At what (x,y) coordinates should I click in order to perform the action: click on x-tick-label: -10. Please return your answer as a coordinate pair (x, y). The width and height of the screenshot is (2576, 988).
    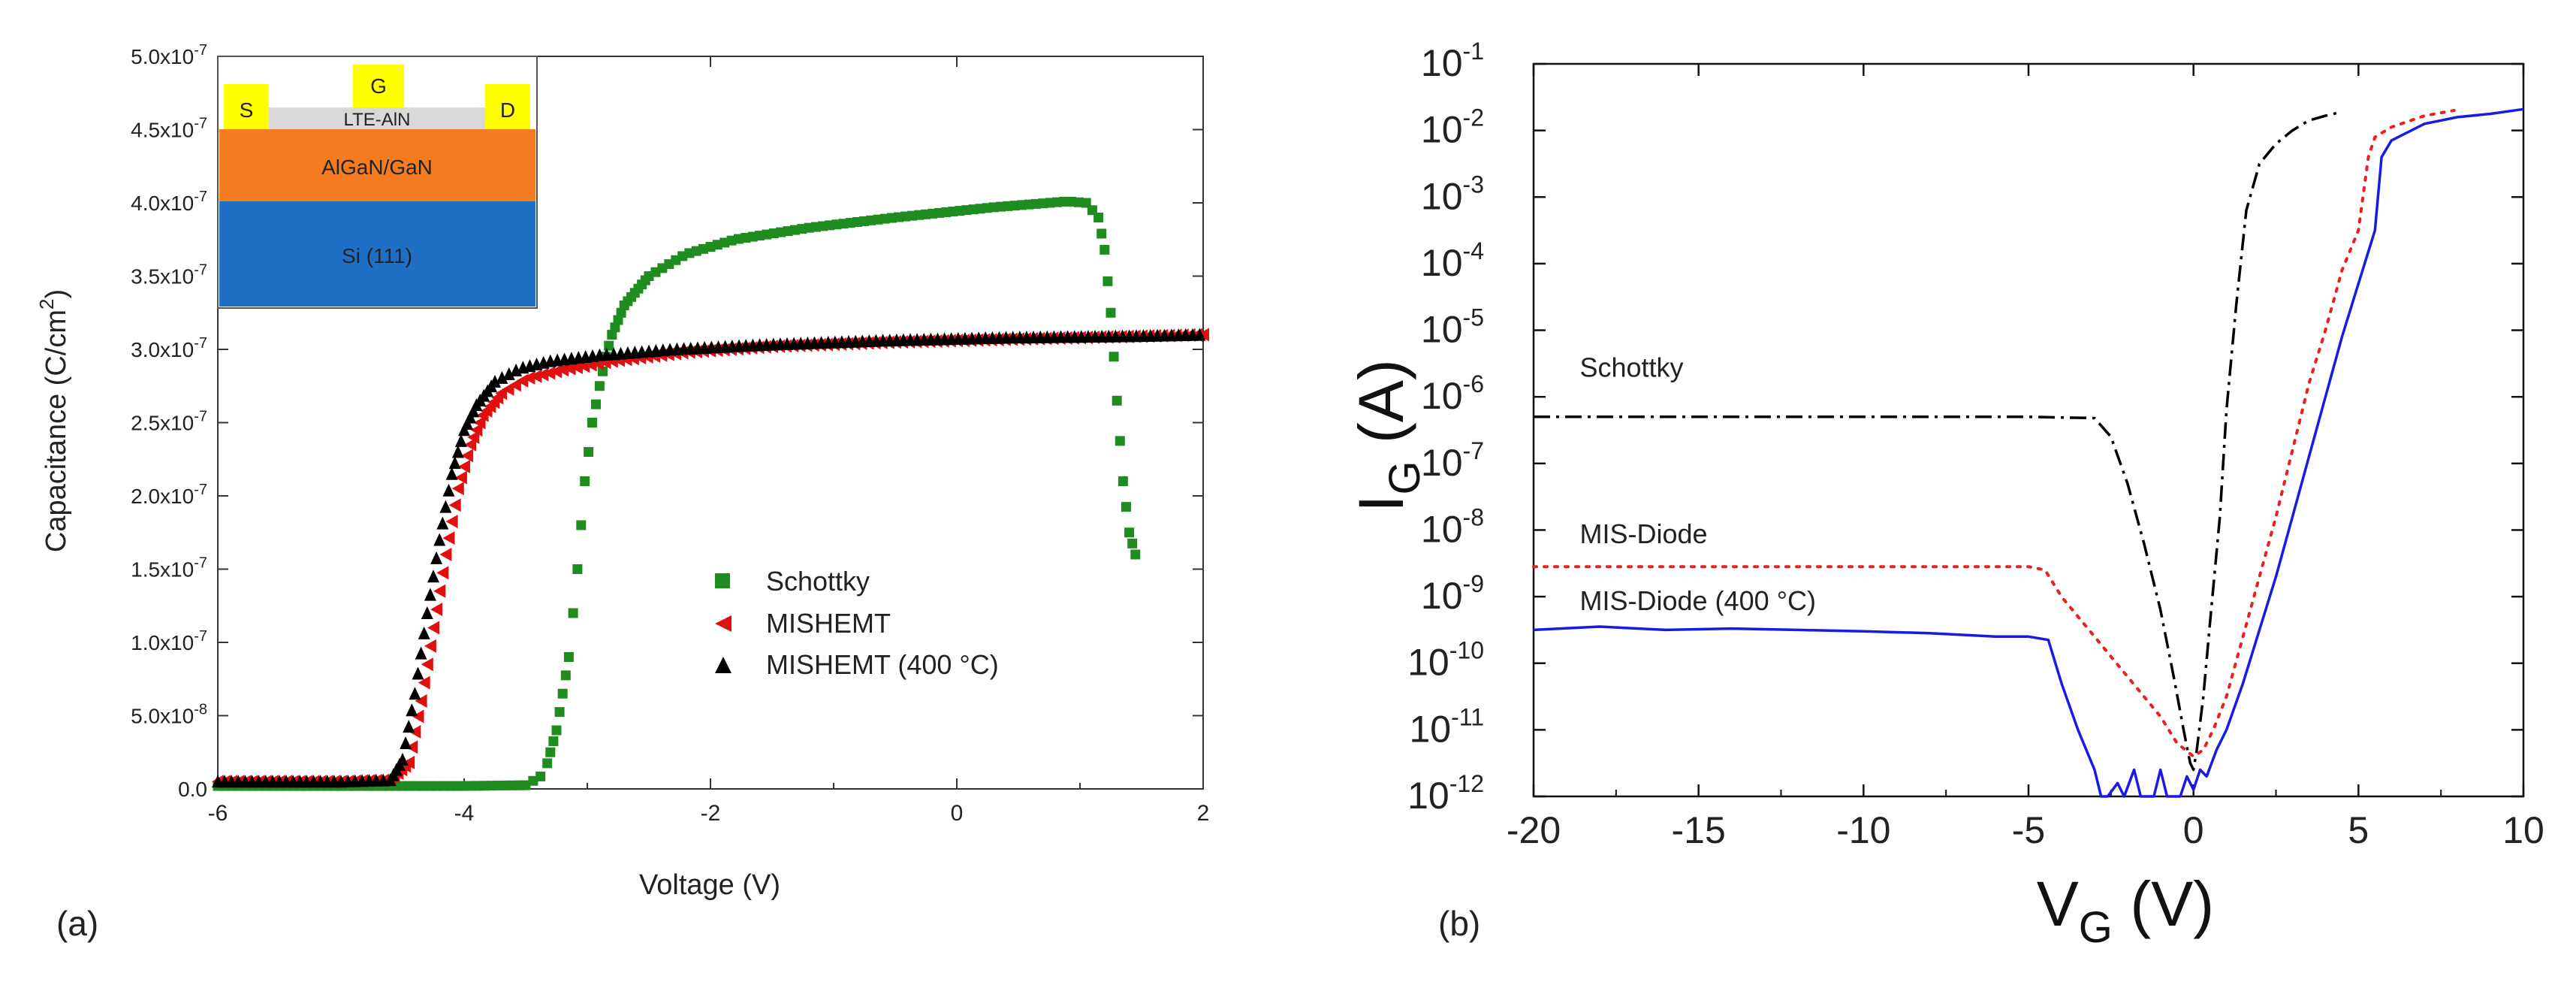
    Looking at the image, I should click on (1863, 830).